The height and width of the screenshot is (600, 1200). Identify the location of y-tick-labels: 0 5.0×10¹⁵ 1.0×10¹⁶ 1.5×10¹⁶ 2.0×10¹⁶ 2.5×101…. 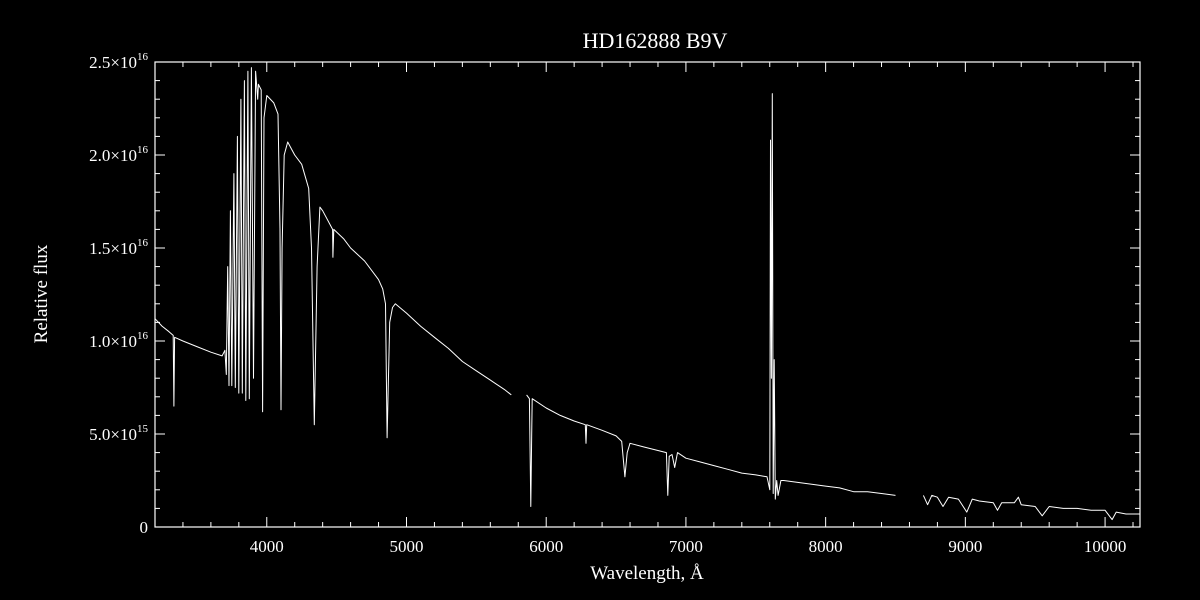
(118, 294).